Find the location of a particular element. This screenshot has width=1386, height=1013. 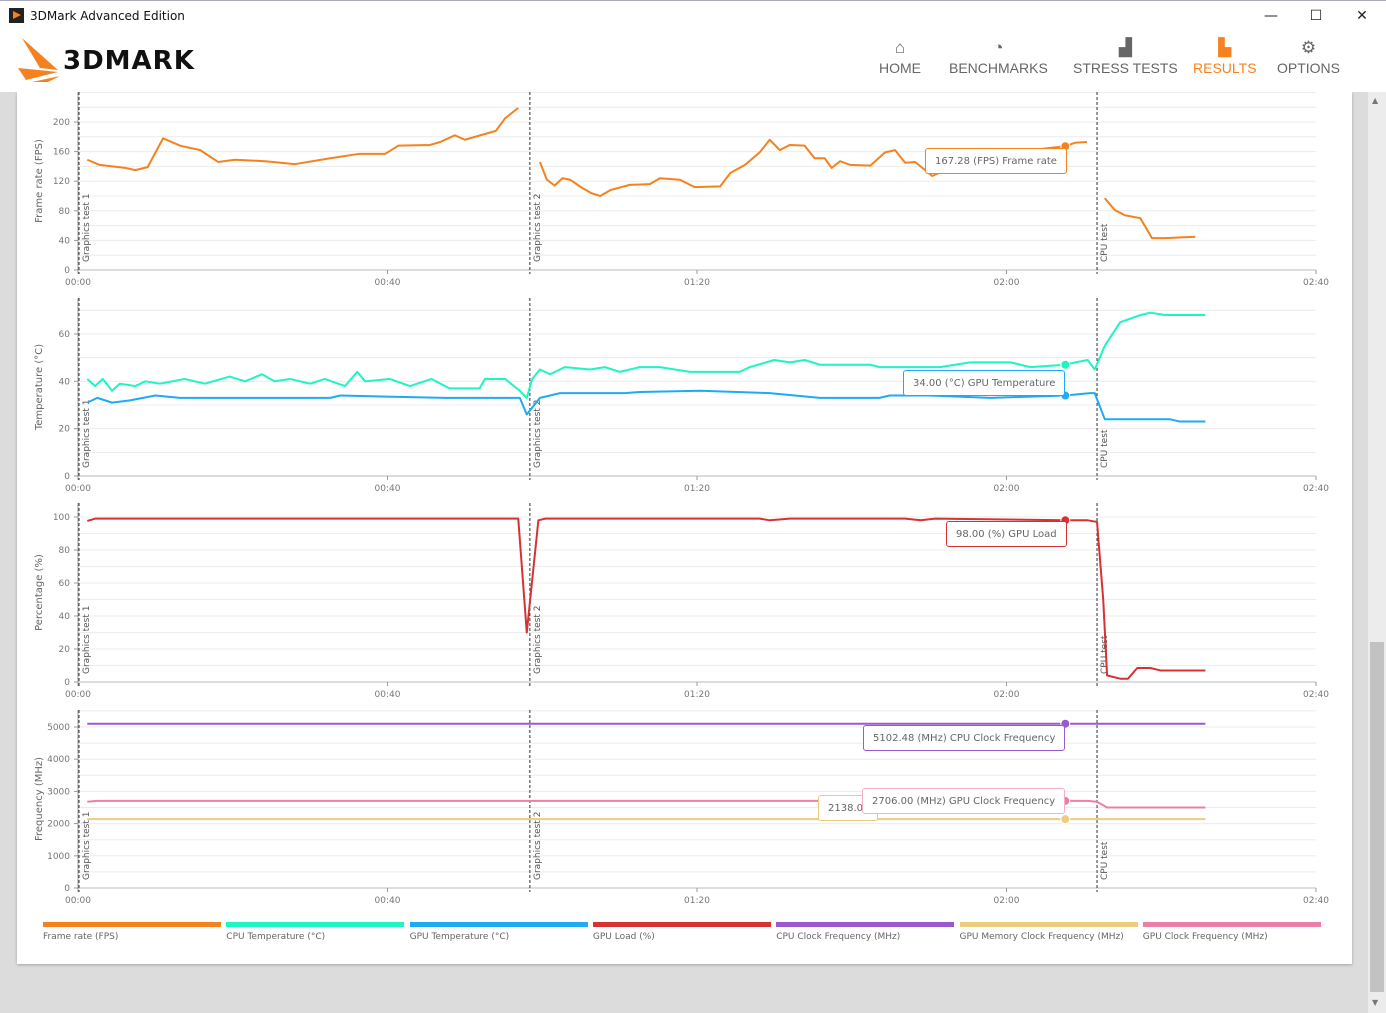

nav-label: RESULTS is located at coordinates (1225, 68).